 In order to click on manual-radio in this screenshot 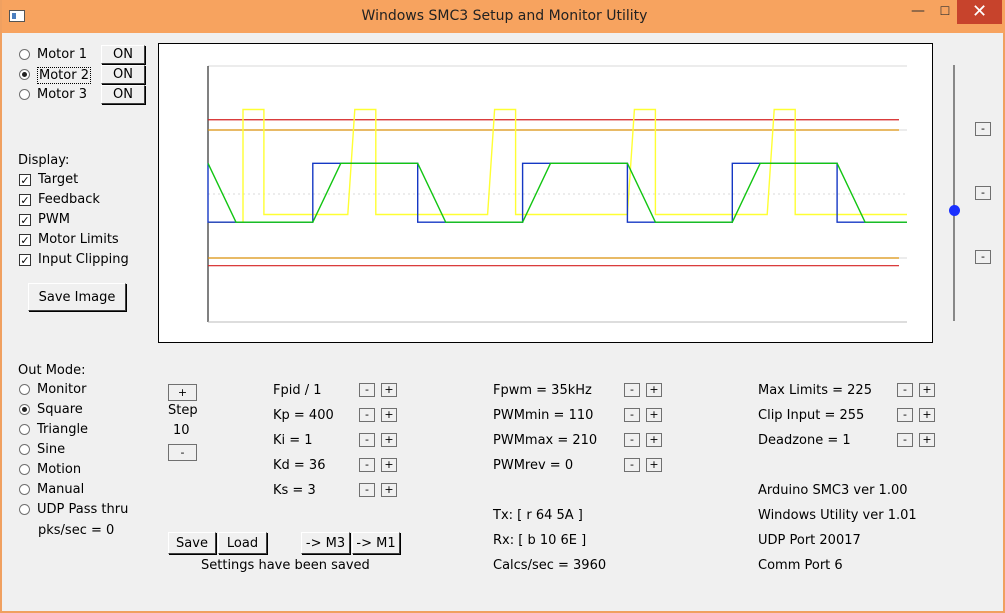, I will do `click(24, 489)`.